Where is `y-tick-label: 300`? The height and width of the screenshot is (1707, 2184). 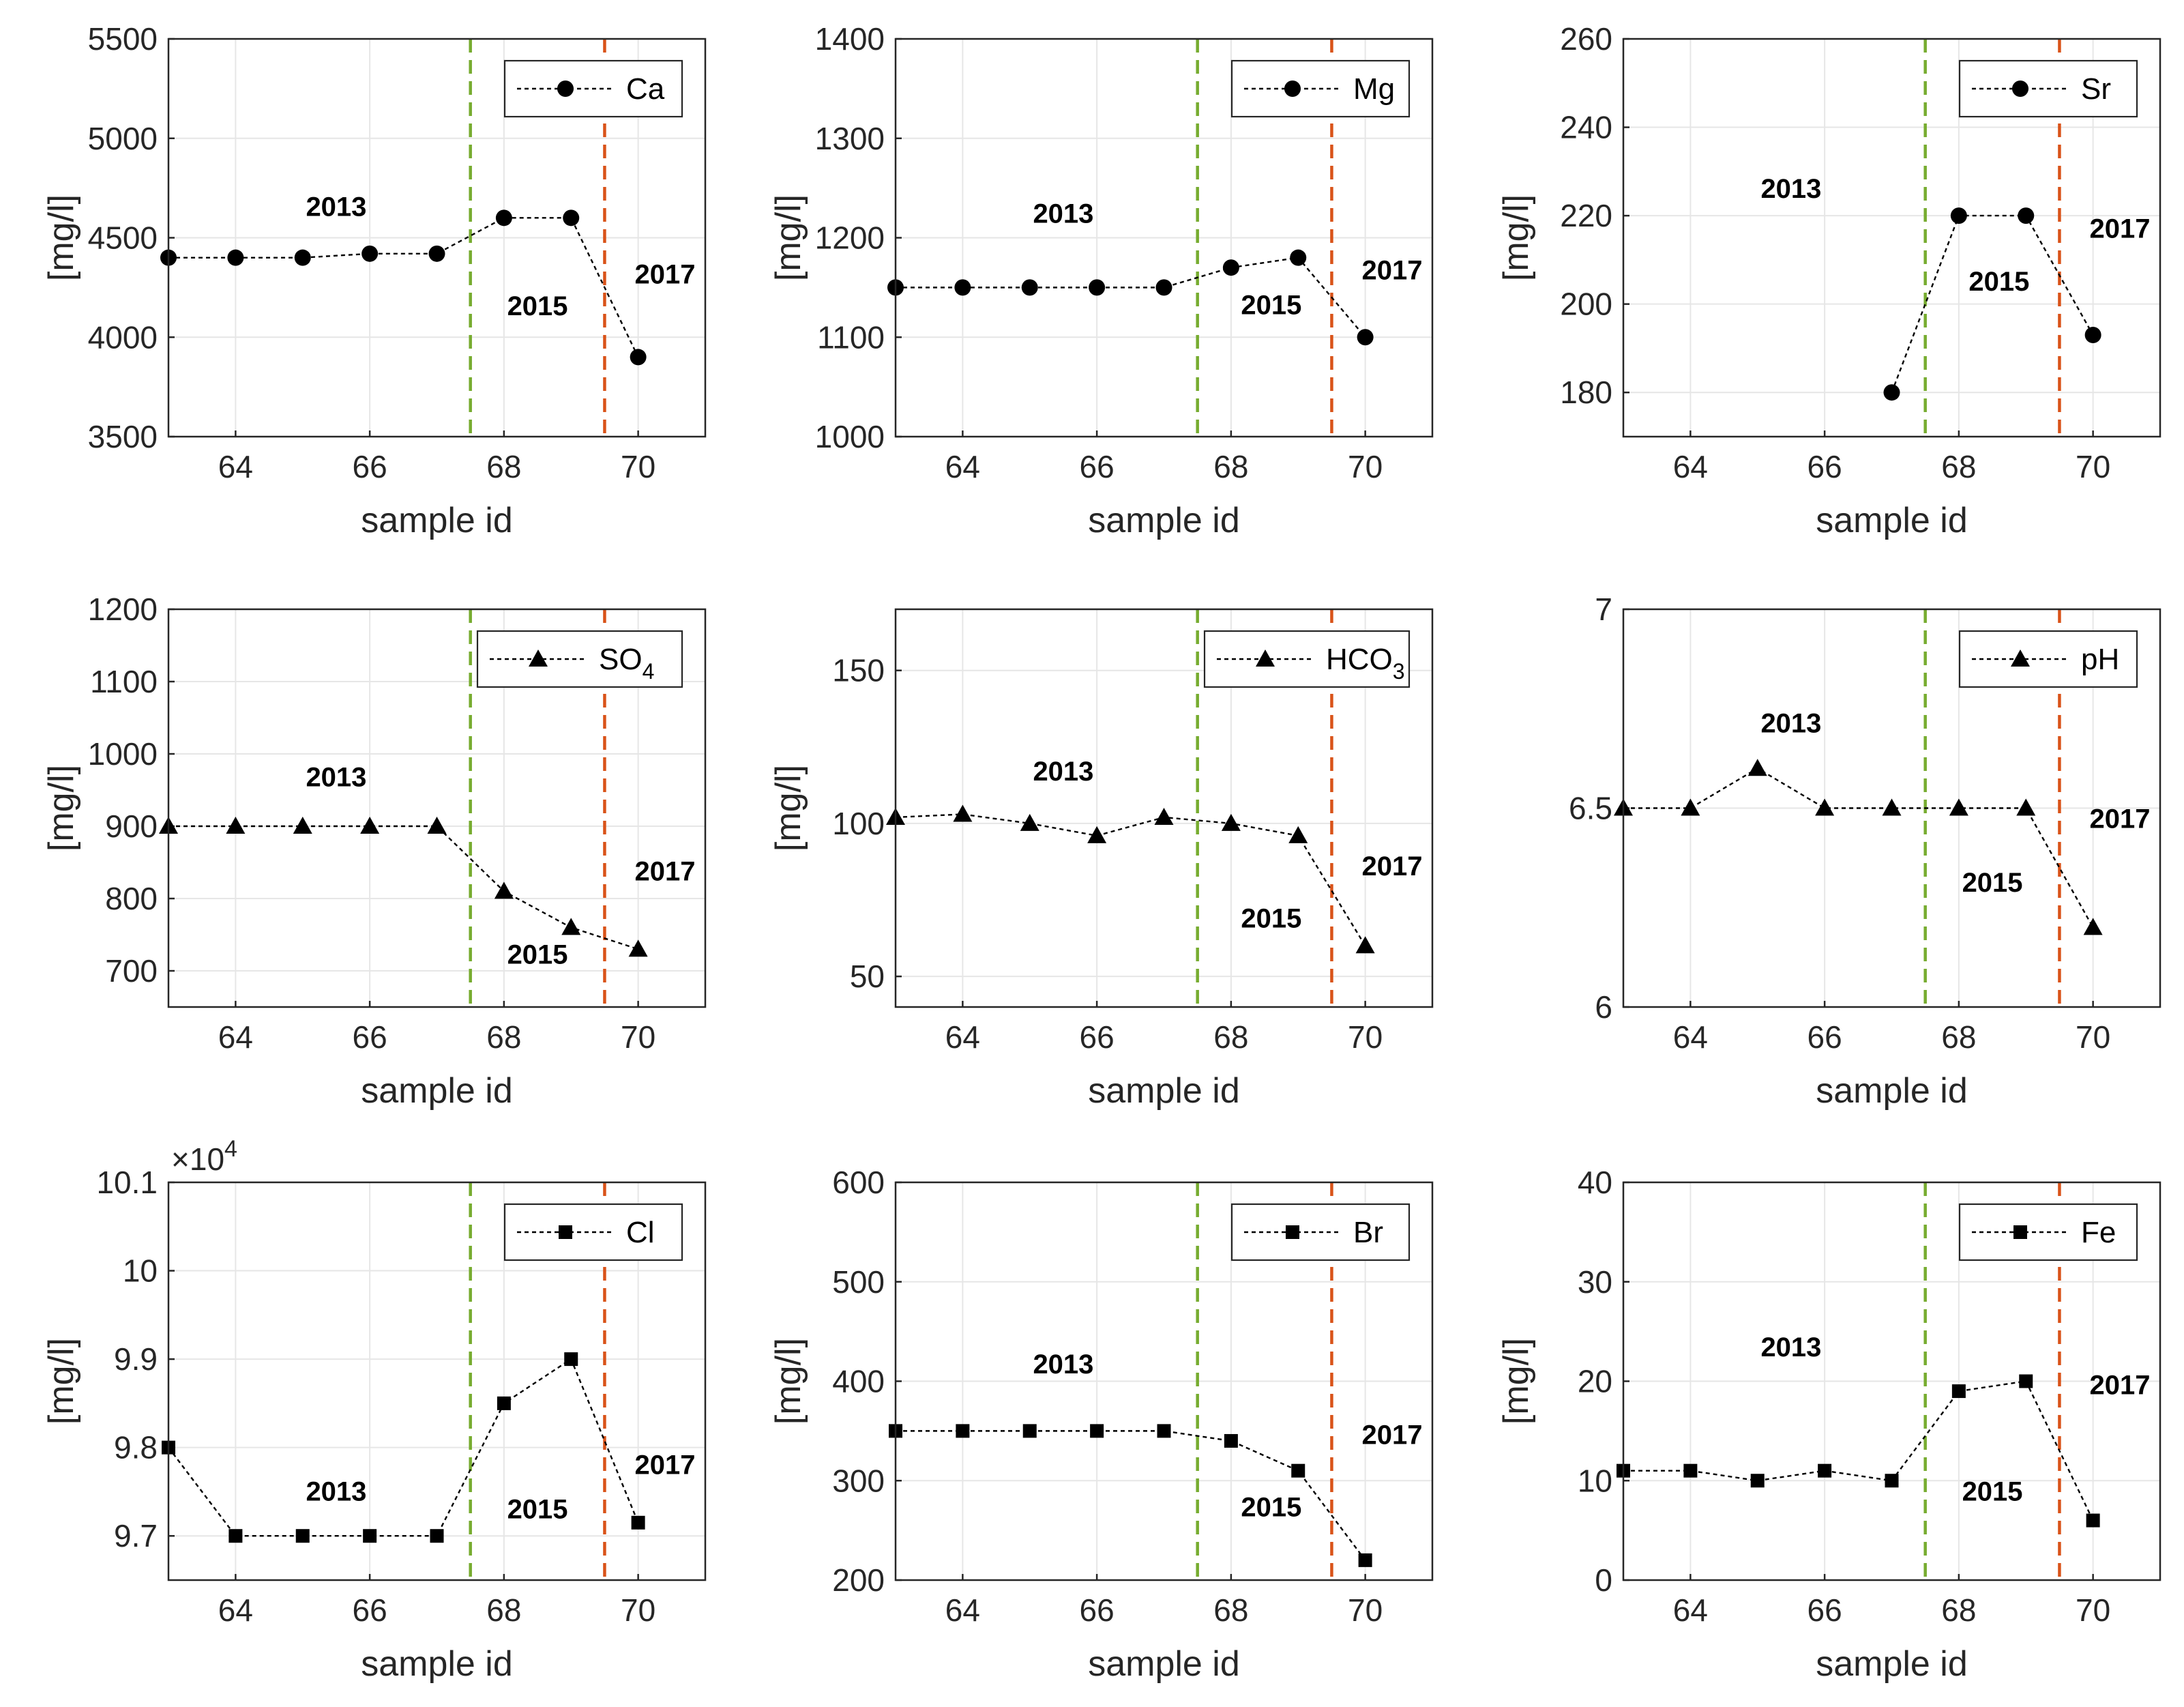 y-tick-label: 300 is located at coordinates (858, 1480).